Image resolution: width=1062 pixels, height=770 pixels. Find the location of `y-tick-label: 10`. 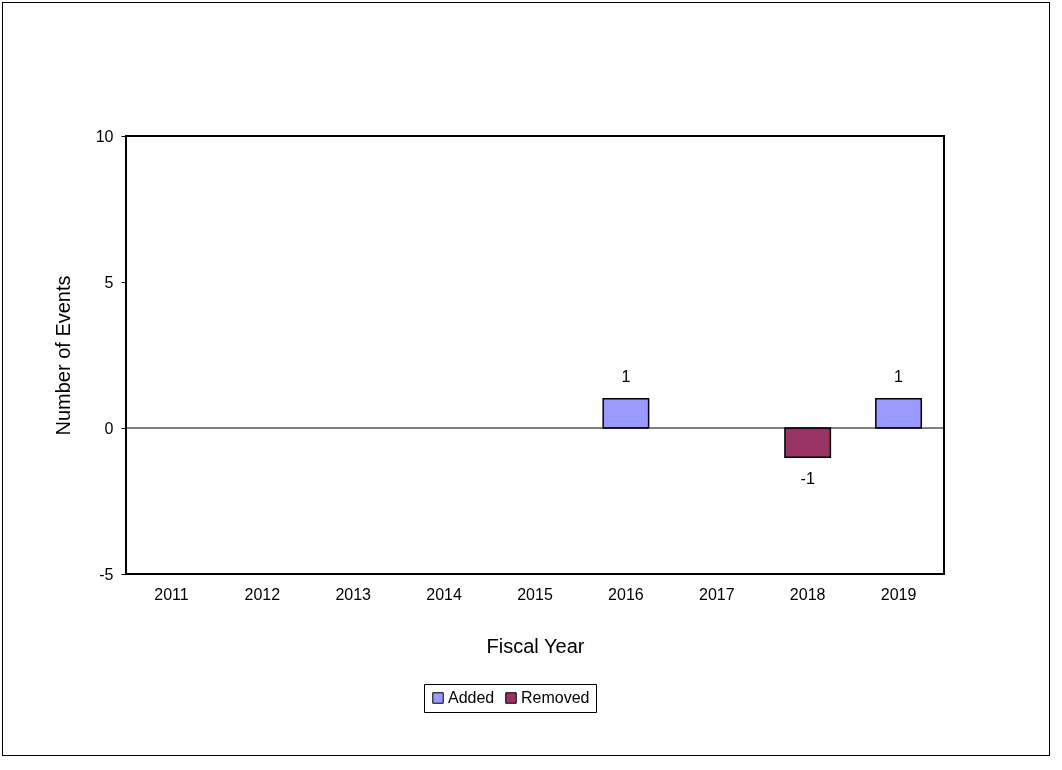

y-tick-label: 10 is located at coordinates (104, 136).